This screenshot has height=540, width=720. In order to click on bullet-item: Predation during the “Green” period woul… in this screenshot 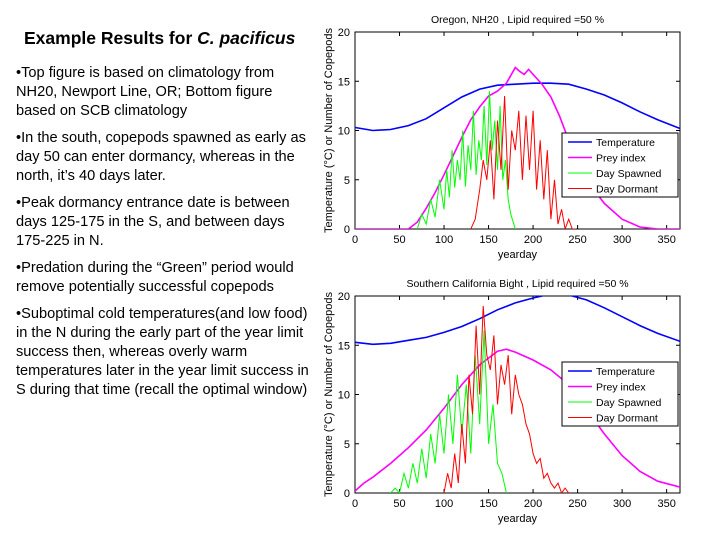, I will do `click(166, 278)`.